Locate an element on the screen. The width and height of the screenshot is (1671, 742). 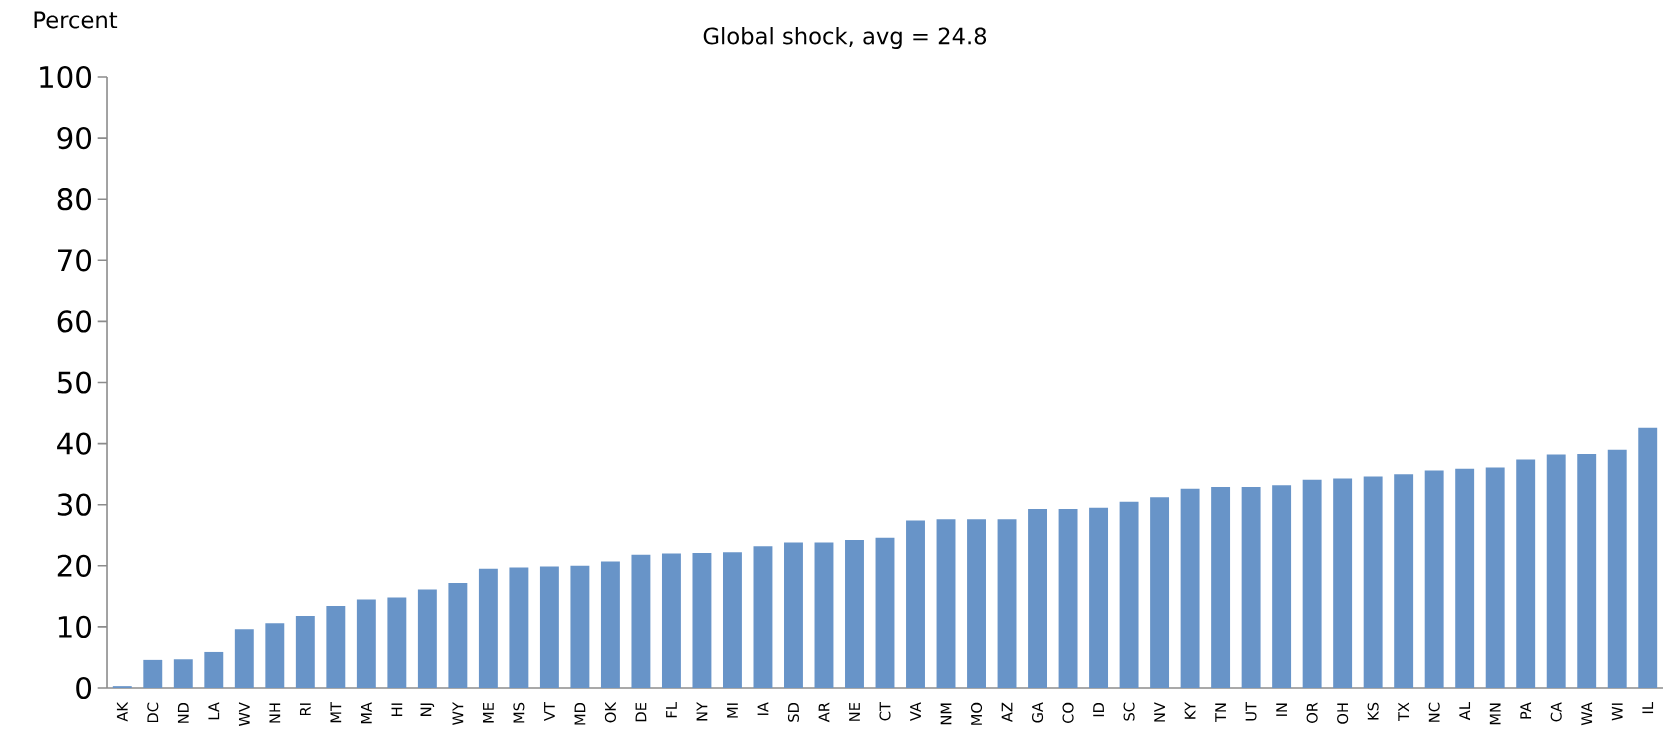
x-tick-label: IA is located at coordinates (763, 708).